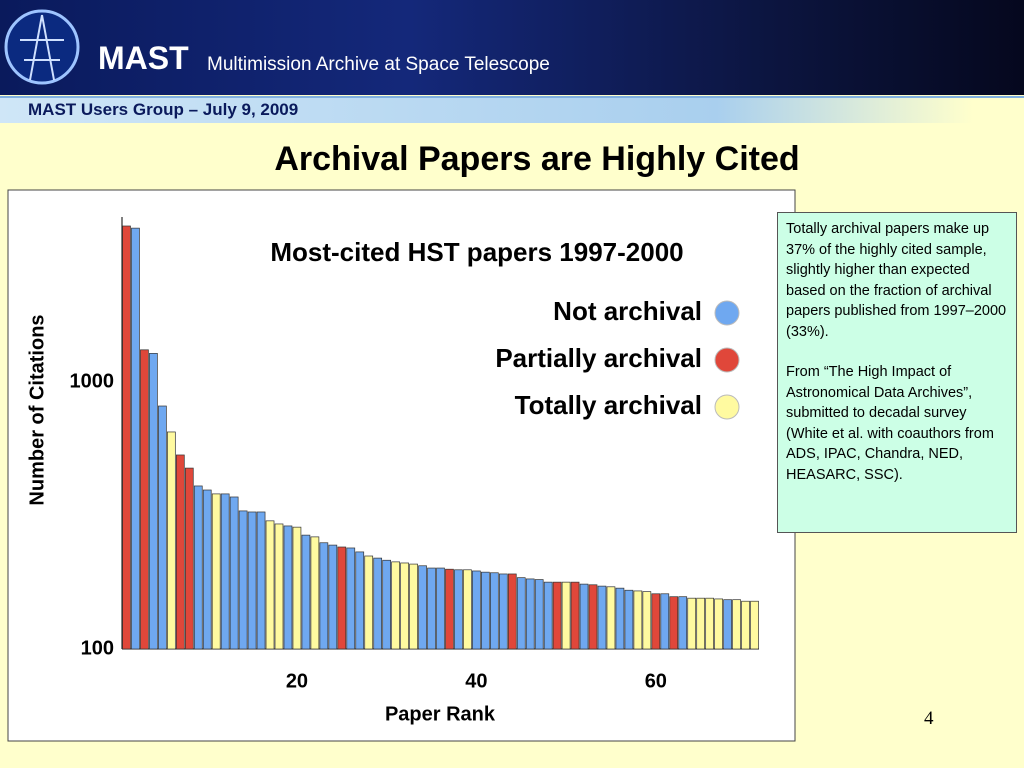 This screenshot has width=1024, height=768. Describe the element at coordinates (440, 714) in the screenshot. I see `x-axis-label: Paper Rank` at that location.